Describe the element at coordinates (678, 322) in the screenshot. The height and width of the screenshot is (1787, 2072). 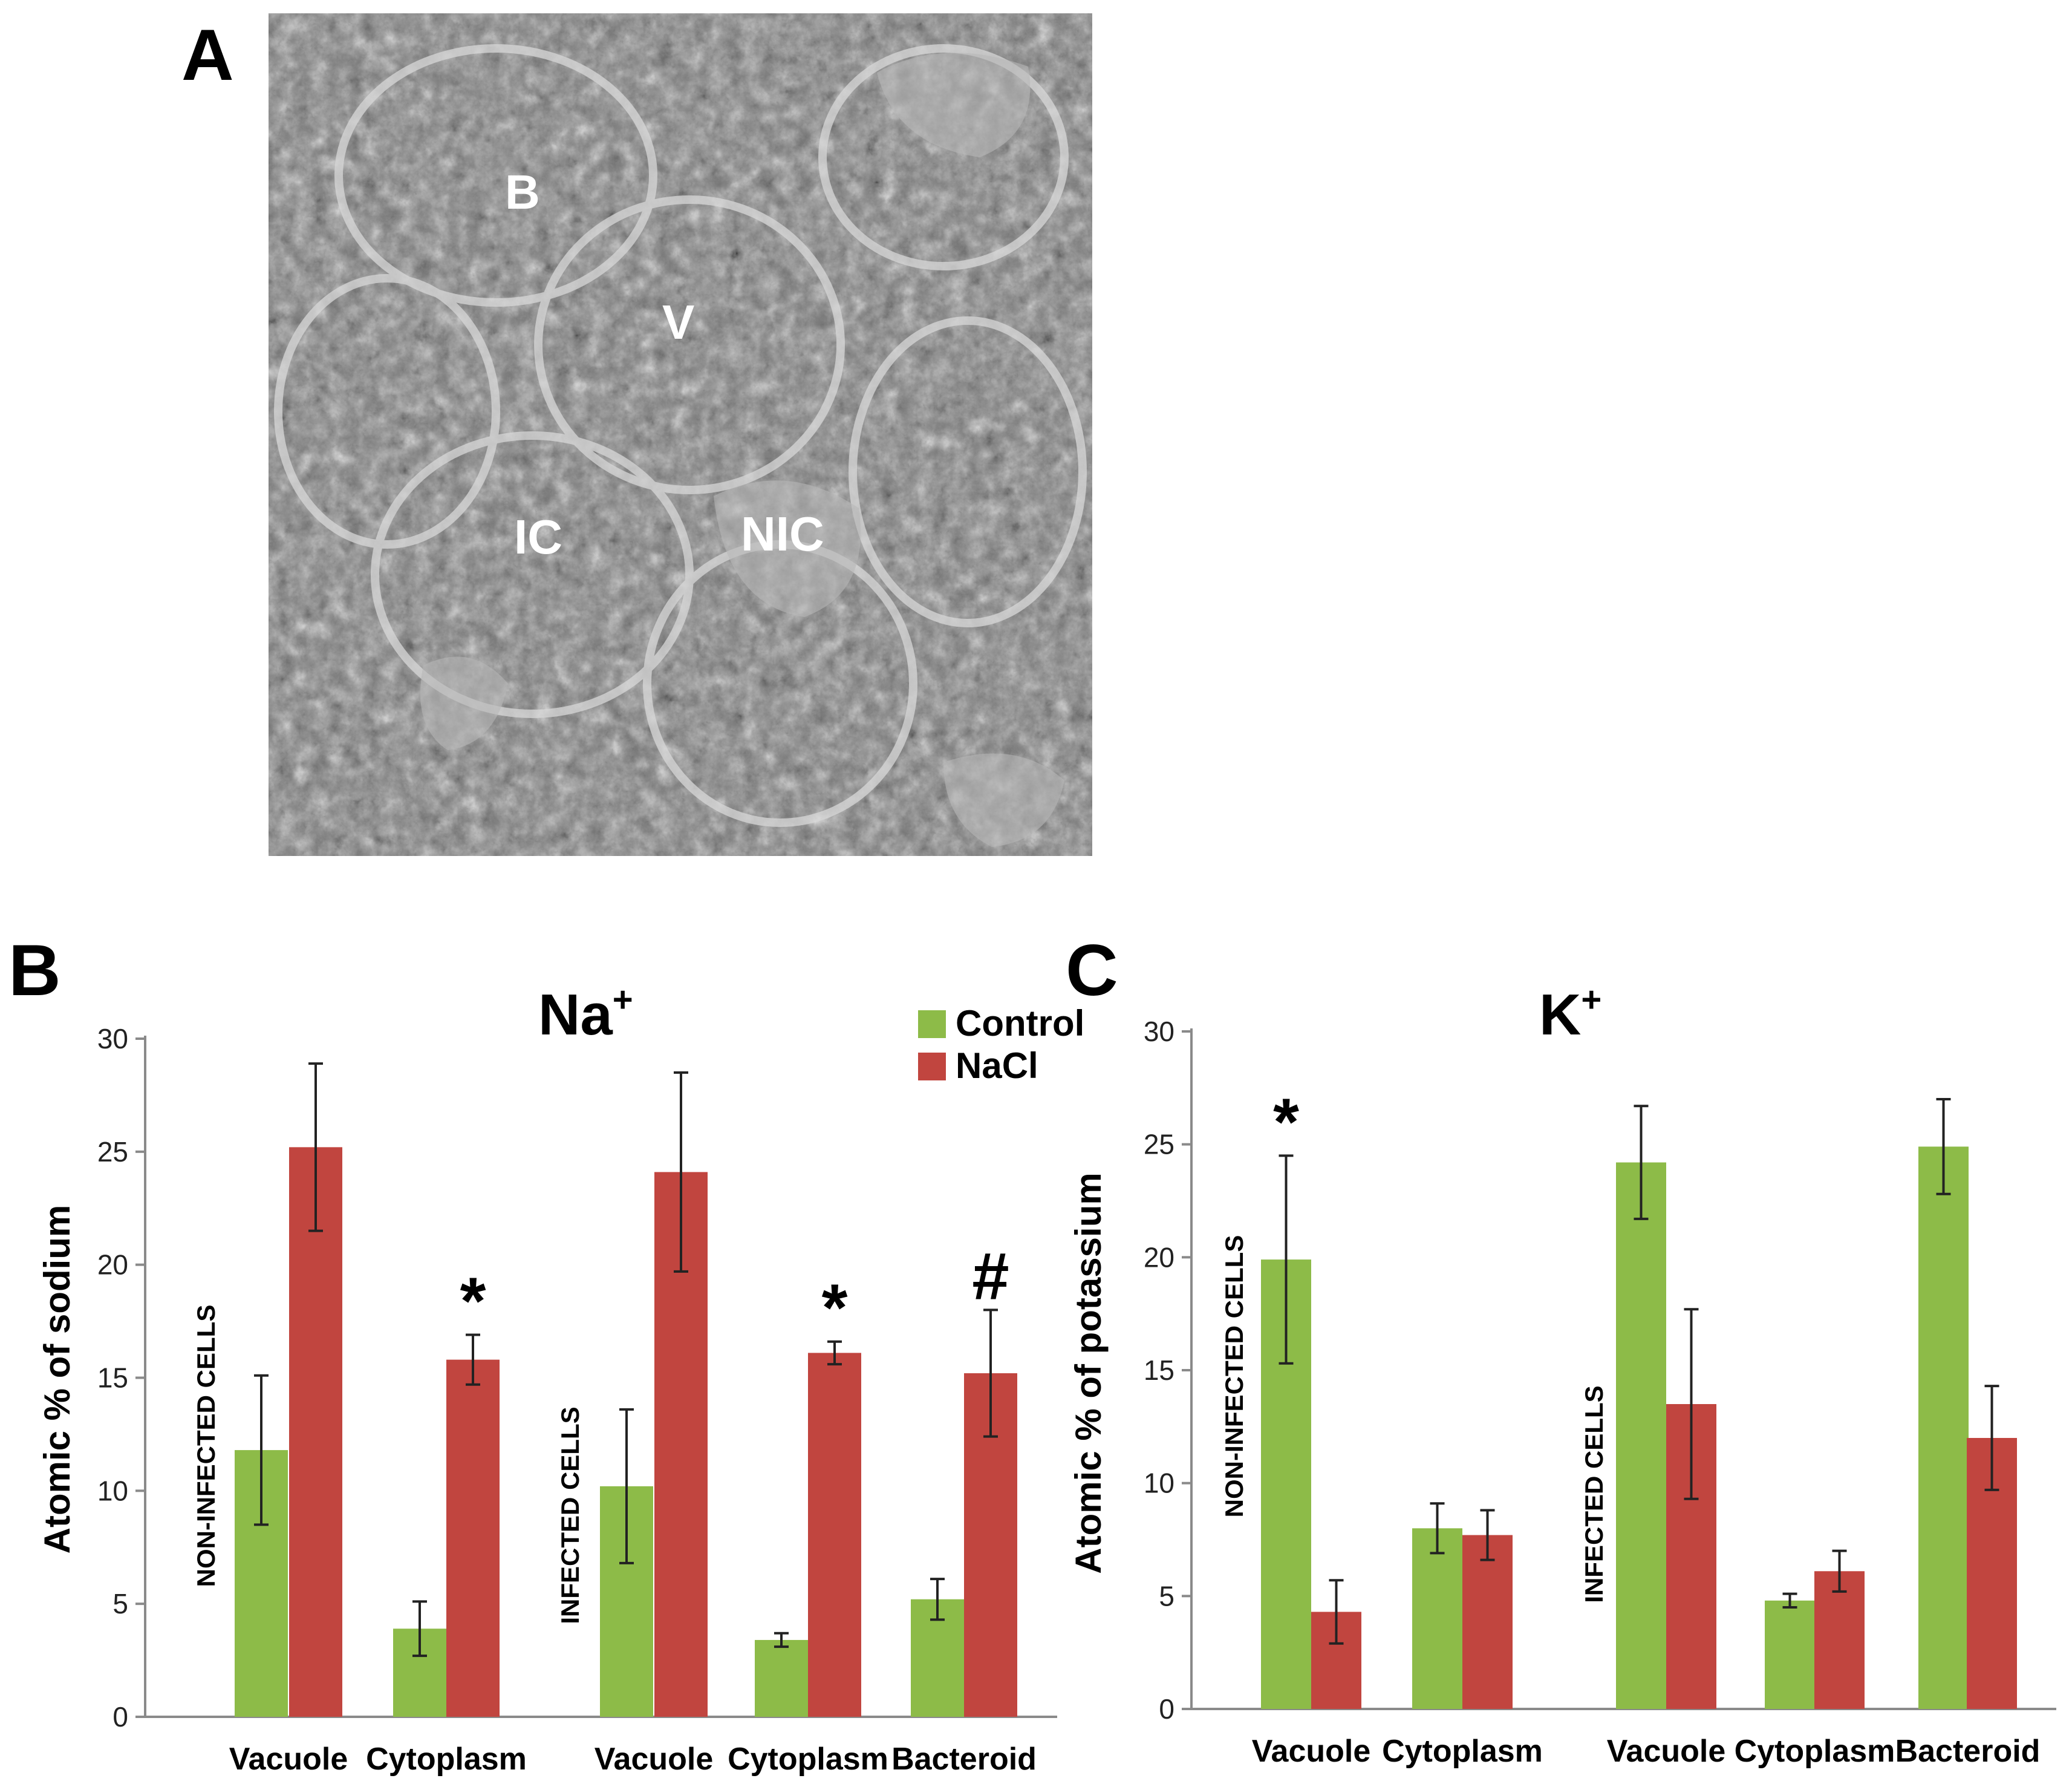
I see `micrograph-label-v: V` at that location.